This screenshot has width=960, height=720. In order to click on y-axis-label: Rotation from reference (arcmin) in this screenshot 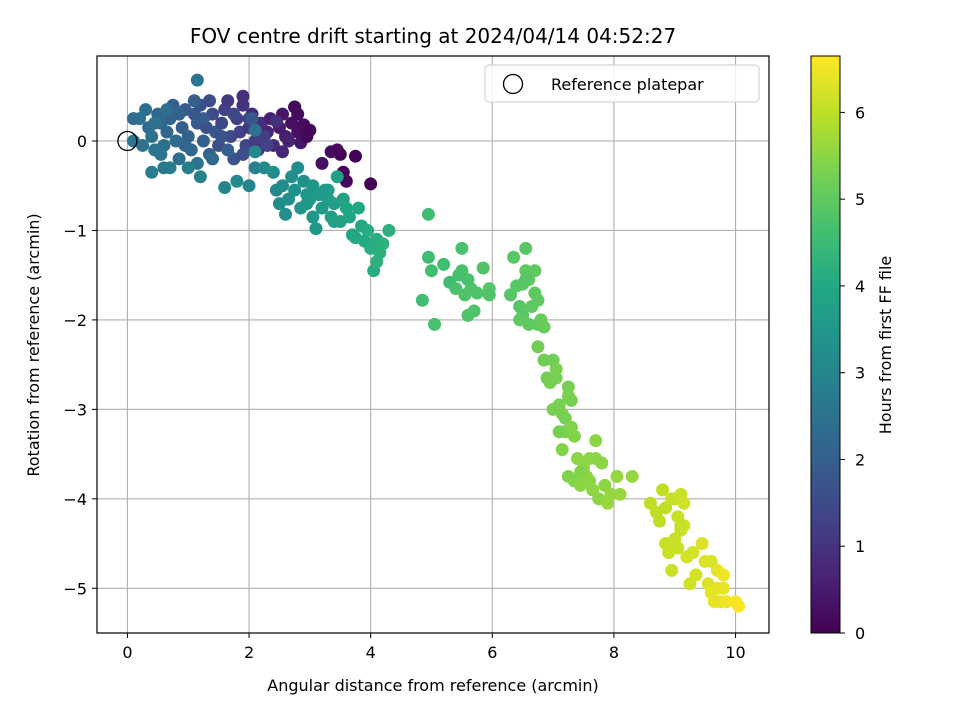, I will do `click(33, 344)`.